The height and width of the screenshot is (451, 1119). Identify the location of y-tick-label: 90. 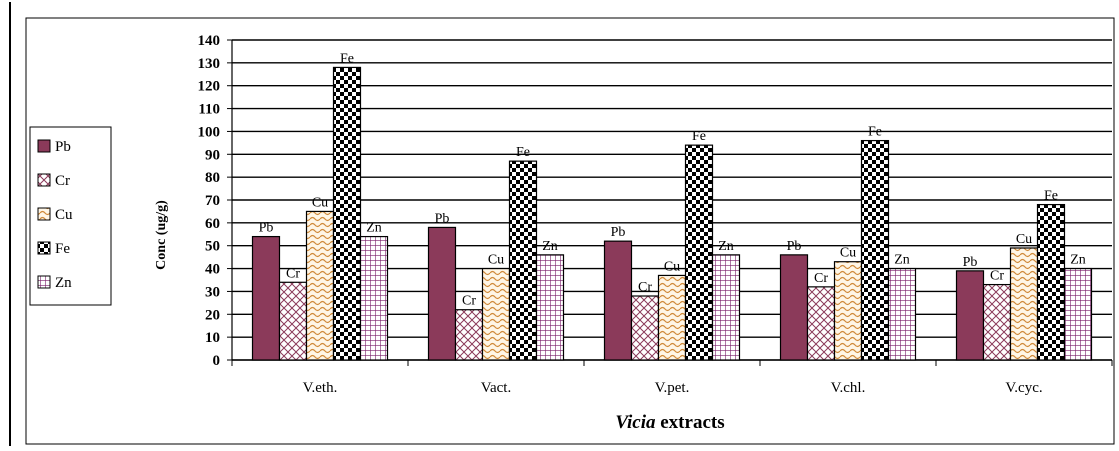
(212, 155).